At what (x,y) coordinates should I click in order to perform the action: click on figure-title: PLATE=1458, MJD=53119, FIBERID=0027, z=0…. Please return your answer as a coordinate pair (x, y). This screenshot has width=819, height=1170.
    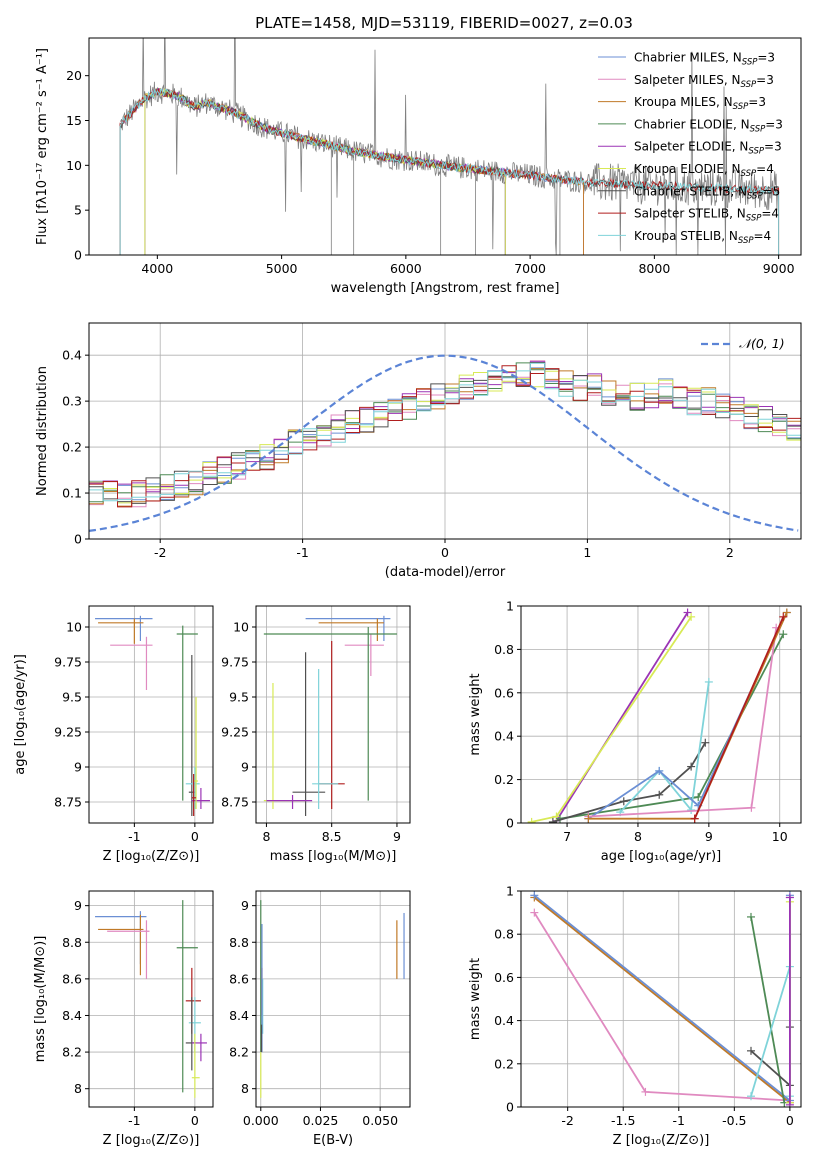
    Looking at the image, I should click on (444, 23).